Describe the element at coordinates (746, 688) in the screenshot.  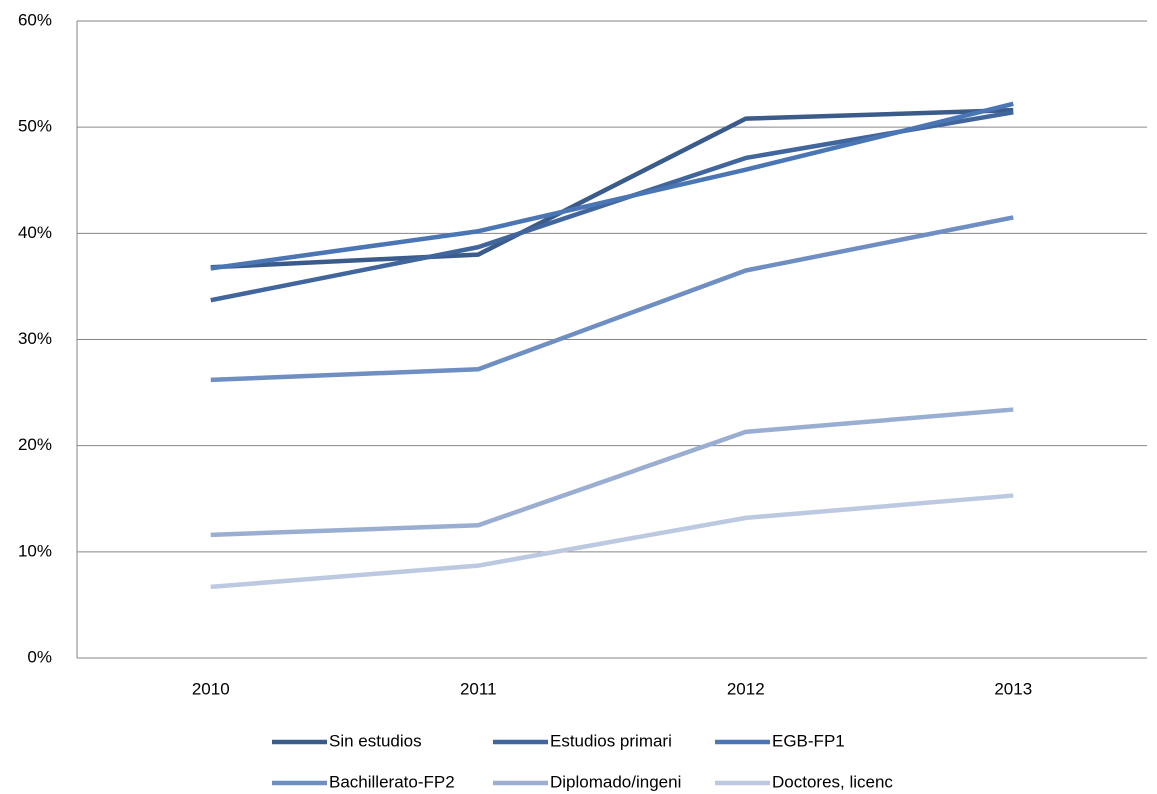
I see `x-tick-label: 2012` at that location.